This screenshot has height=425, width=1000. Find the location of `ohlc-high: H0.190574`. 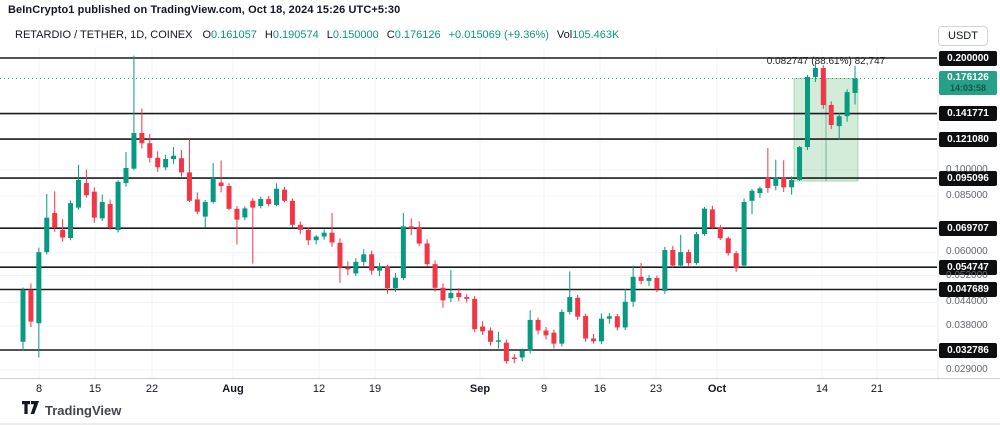

ohlc-high: H0.190574 is located at coordinates (291, 35).